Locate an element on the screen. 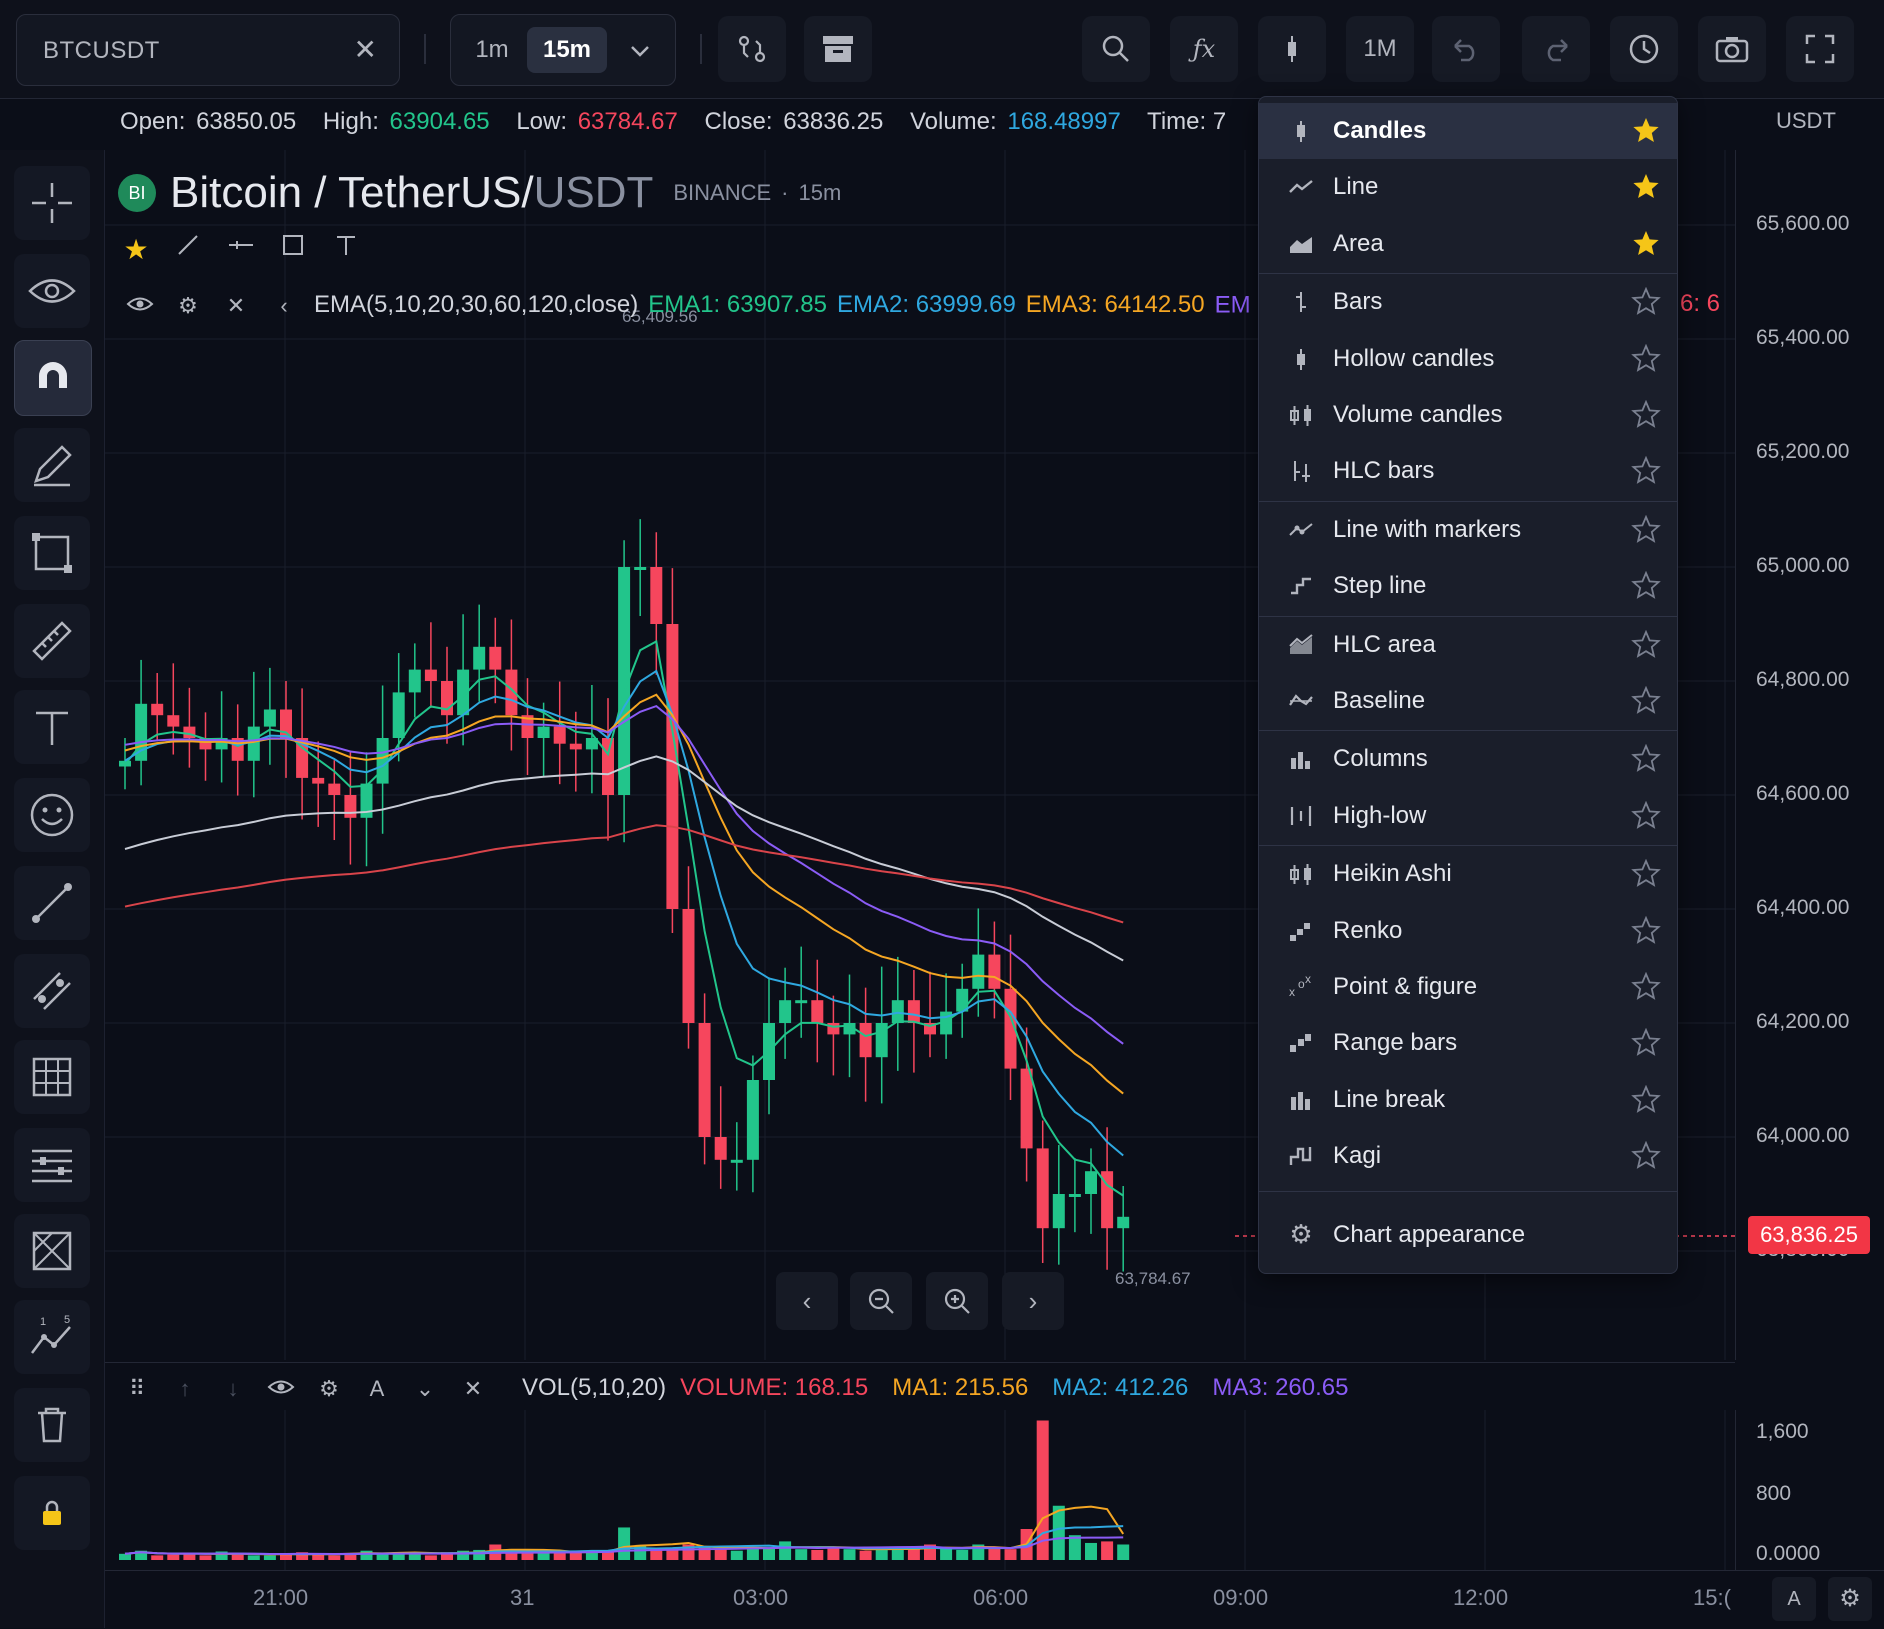  scroll-right-button: › is located at coordinates (1033, 1301).